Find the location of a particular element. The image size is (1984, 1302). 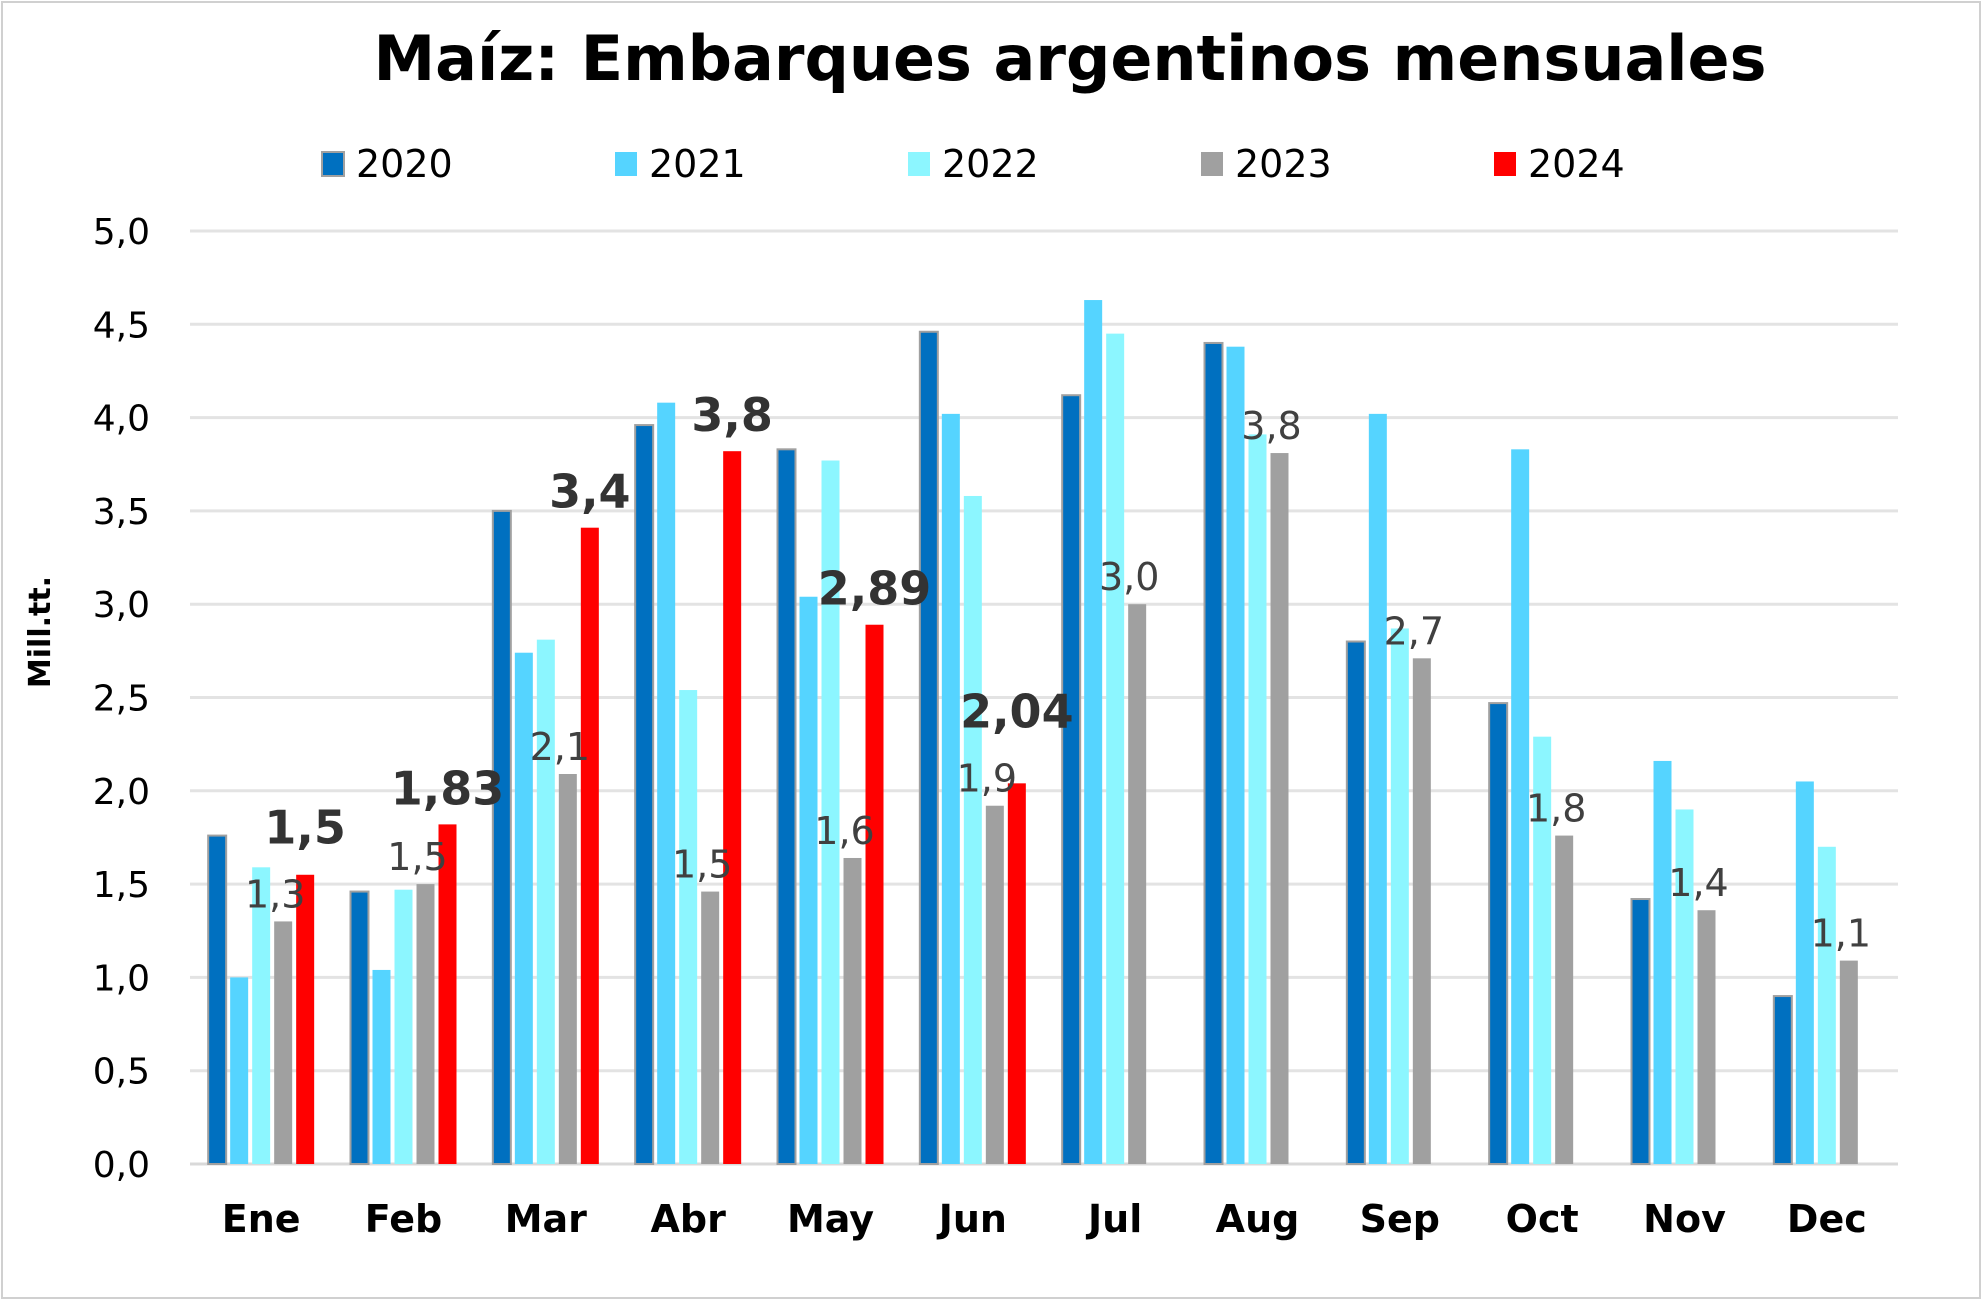

bar-2023-Nov is located at coordinates (1706, 1037).